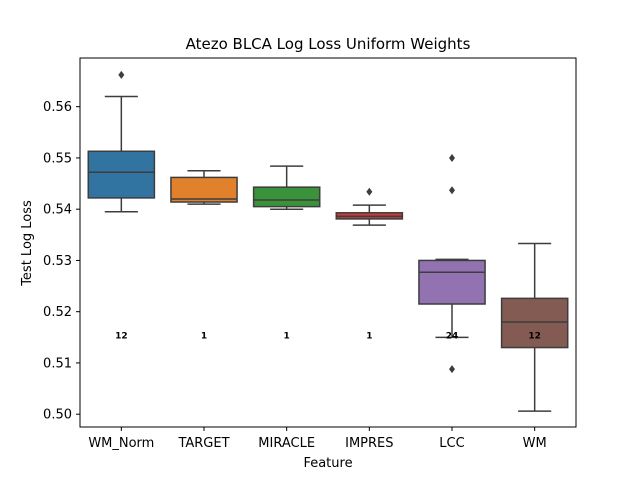 The image size is (640, 484). Describe the element at coordinates (57, 210) in the screenshot. I see `y-tick-label: 0.54` at that location.